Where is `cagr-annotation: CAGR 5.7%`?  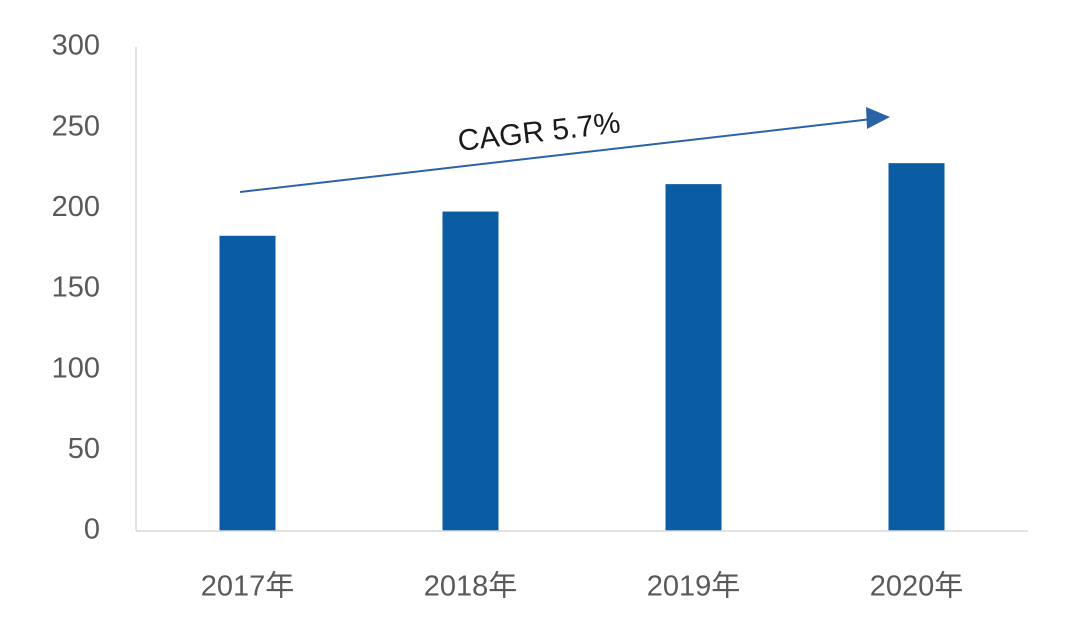
cagr-annotation: CAGR 5.7% is located at coordinates (564, 149).